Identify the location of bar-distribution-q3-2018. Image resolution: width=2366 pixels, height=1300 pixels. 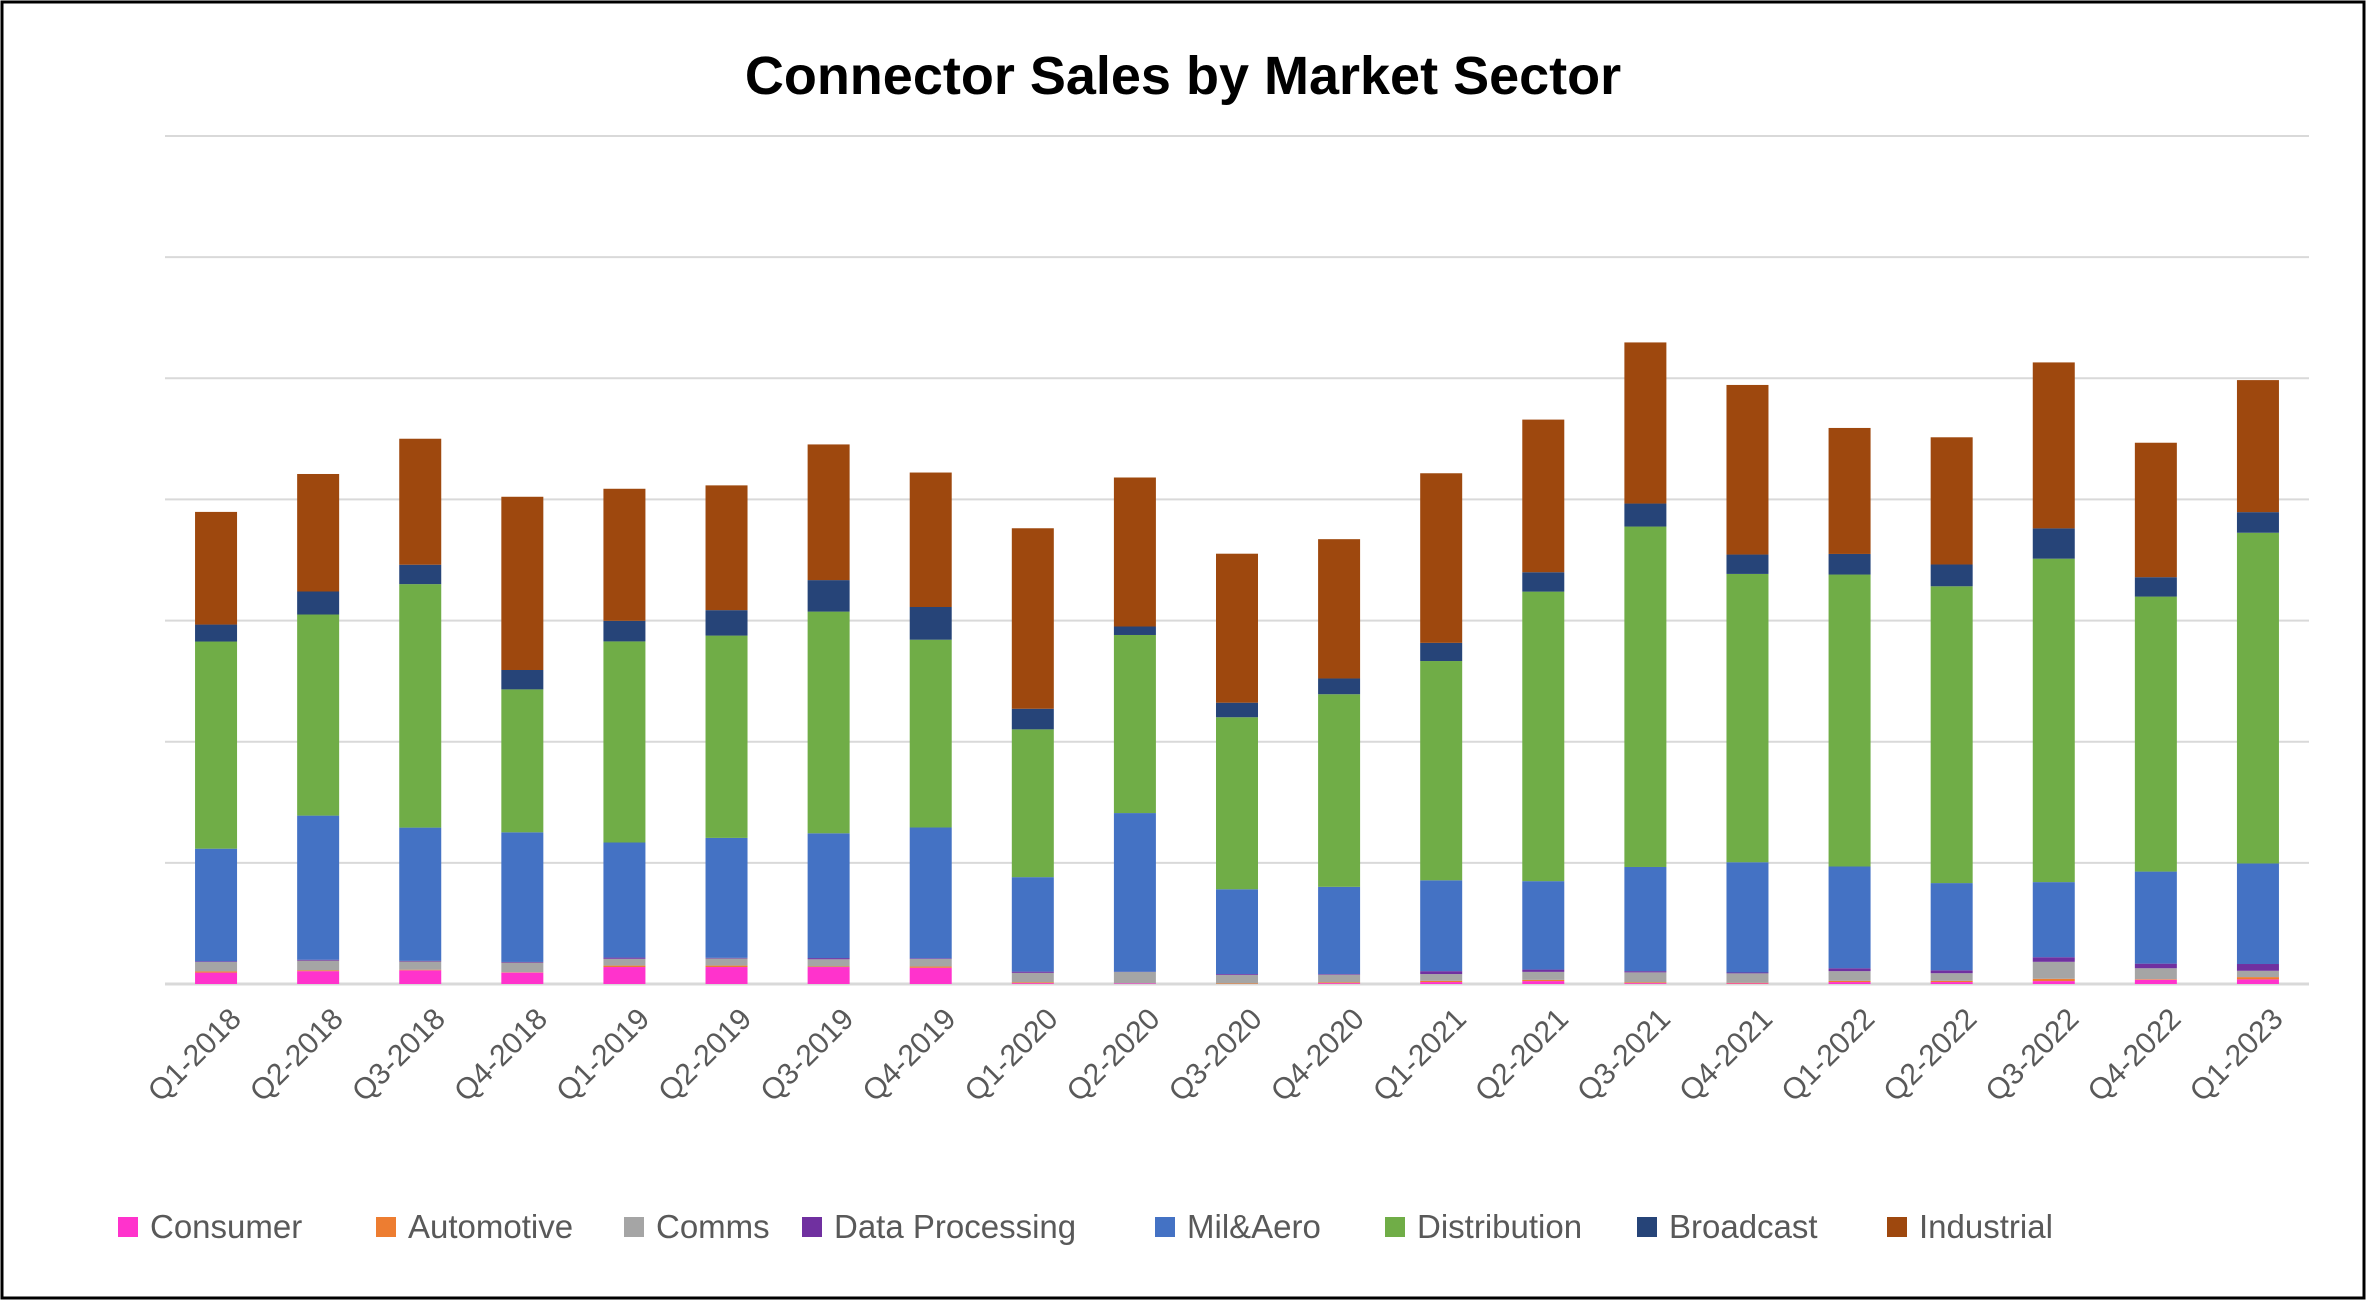
(420, 706).